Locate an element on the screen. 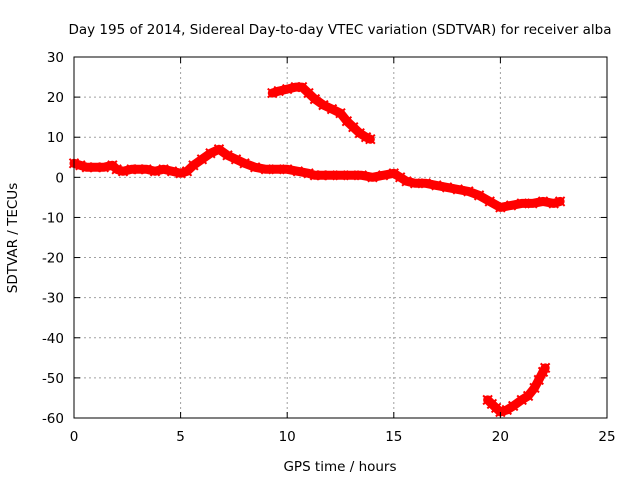  y-tick-label: -50 is located at coordinates (53, 379).